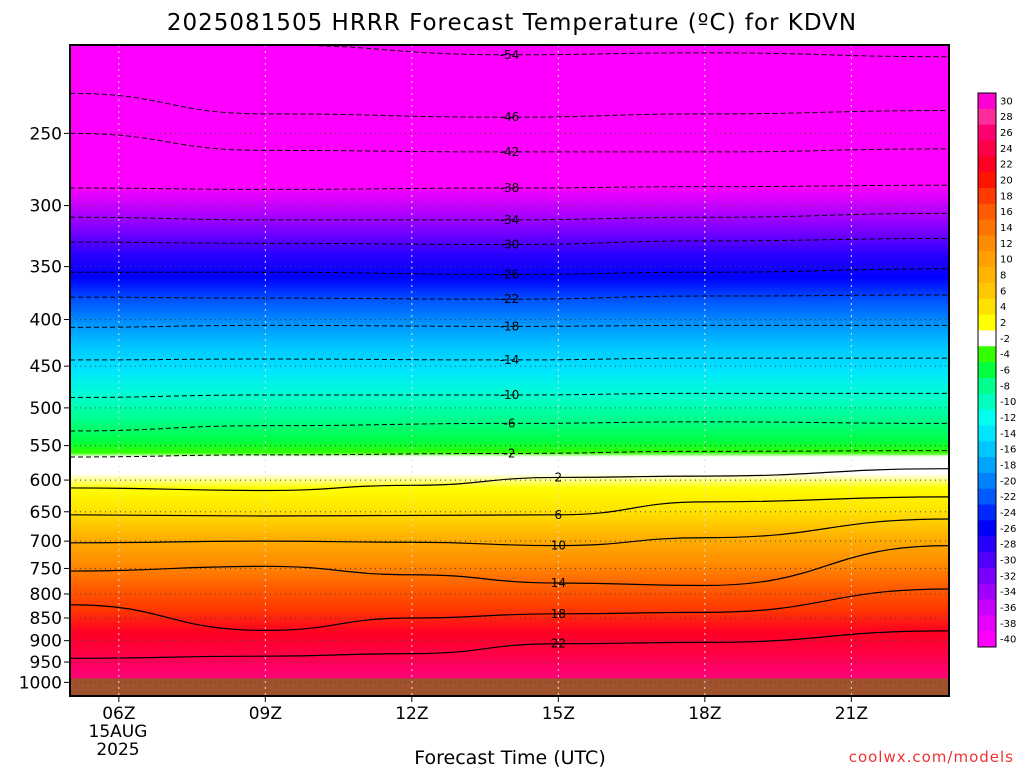 The height and width of the screenshot is (768, 1024). I want to click on x-tick-label: 18Z, so click(704, 714).